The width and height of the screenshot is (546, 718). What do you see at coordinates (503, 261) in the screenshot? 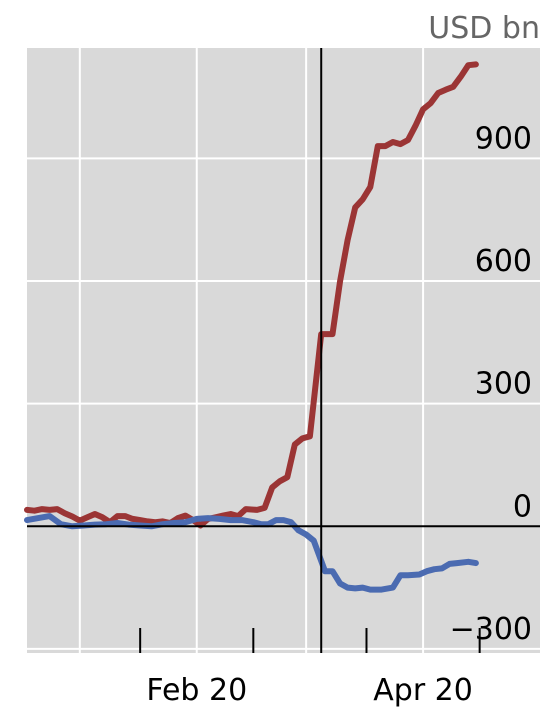
I see `y-tick-label: 600` at bounding box center [503, 261].